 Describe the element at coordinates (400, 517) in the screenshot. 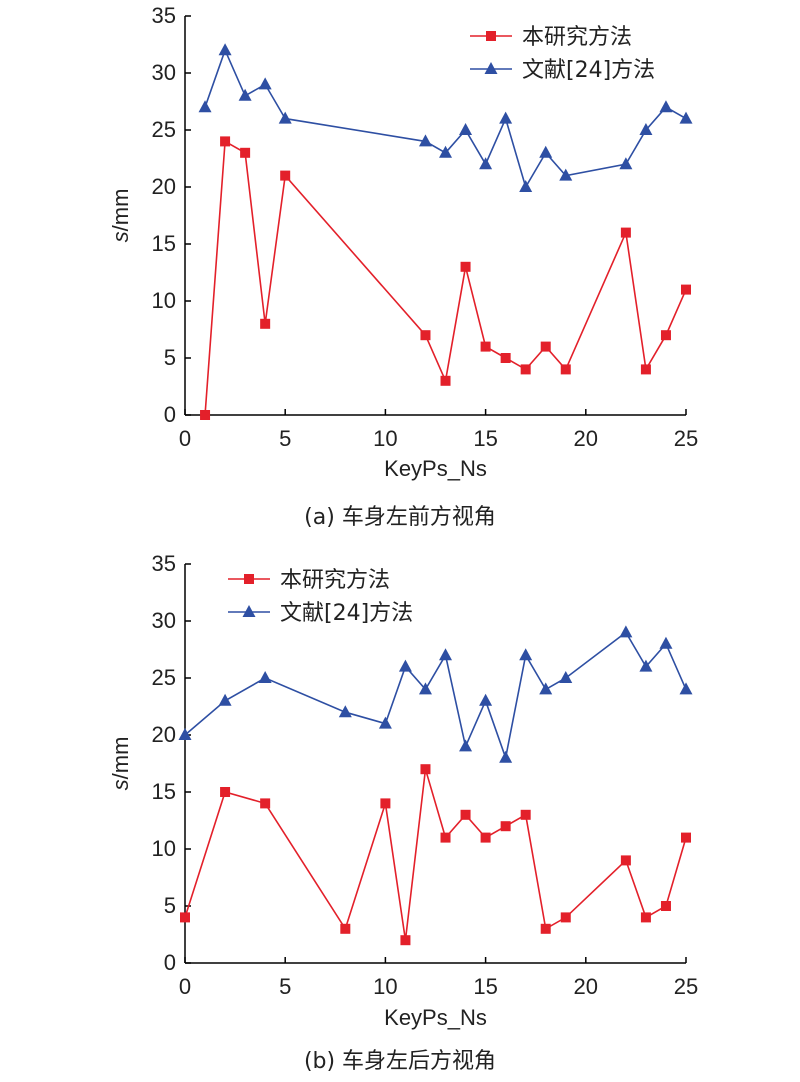

I see `figure-caption: (a) 车身左前方视角` at that location.